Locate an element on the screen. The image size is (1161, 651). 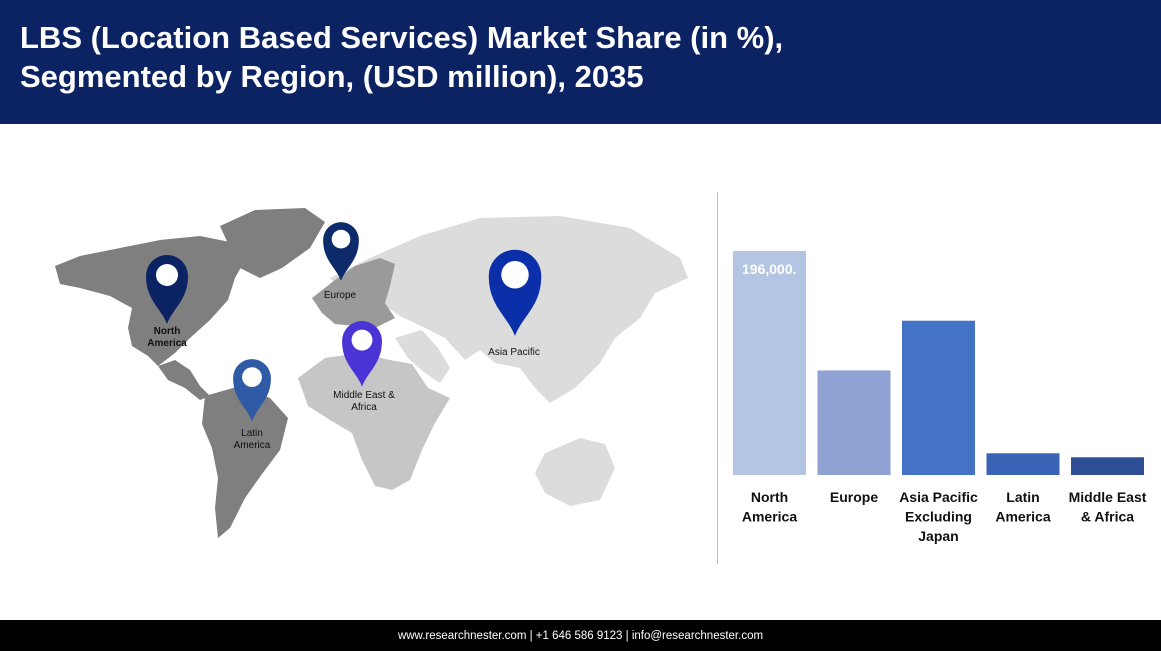
footer-phone: +1 646 586 9123 is located at coordinates (579, 635).